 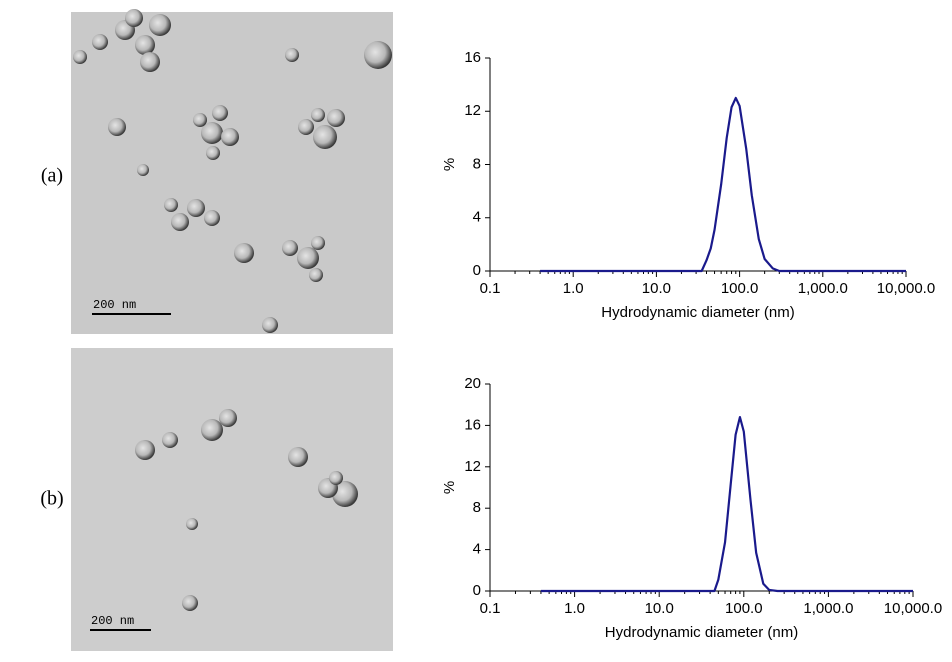 What do you see at coordinates (52, 176) in the screenshot?
I see `panel-label: (a)` at bounding box center [52, 176].